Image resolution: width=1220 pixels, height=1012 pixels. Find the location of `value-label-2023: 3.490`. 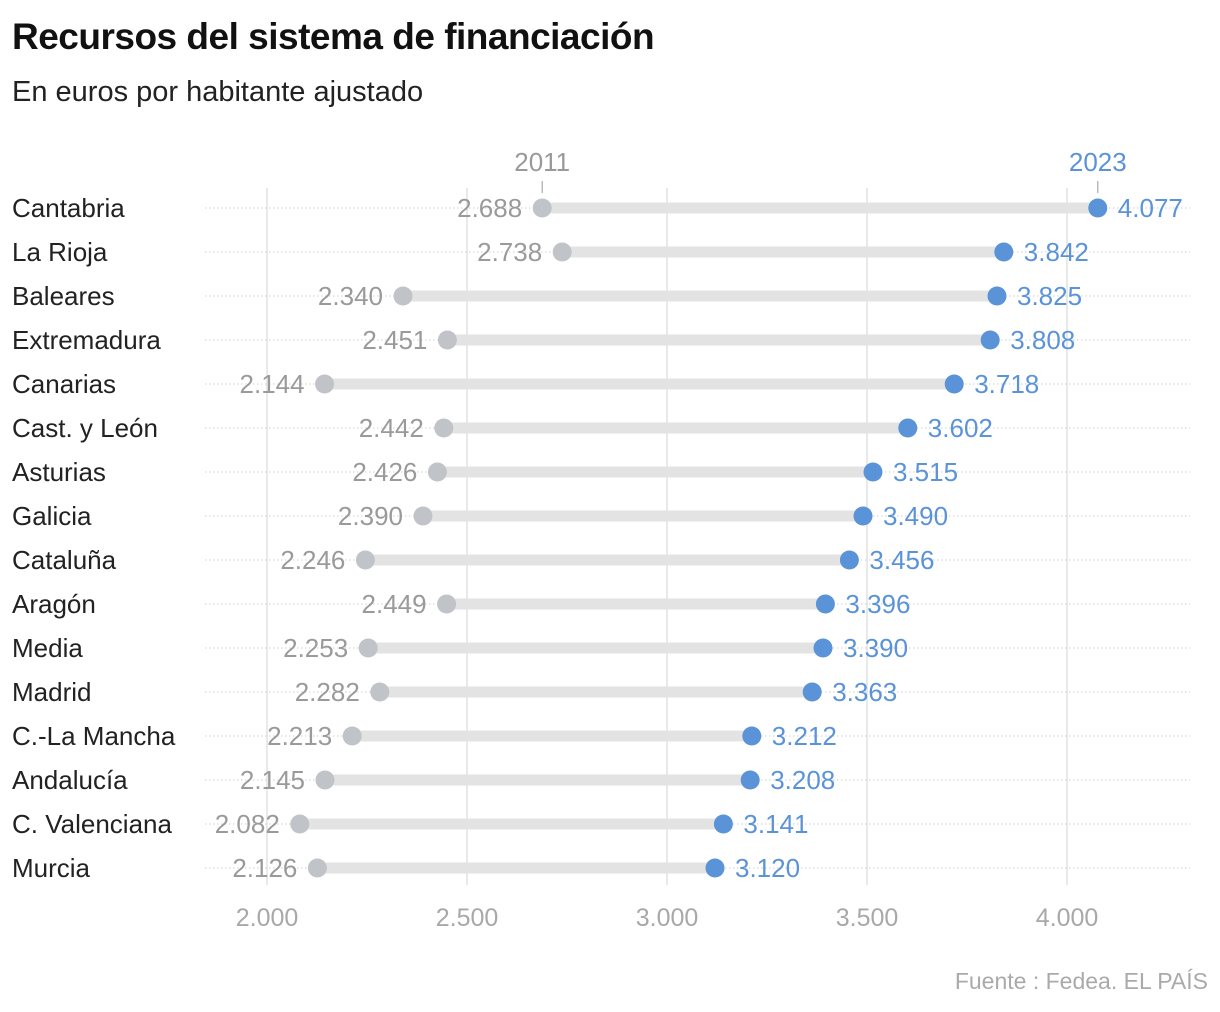

value-label-2023: 3.490 is located at coordinates (915, 516).